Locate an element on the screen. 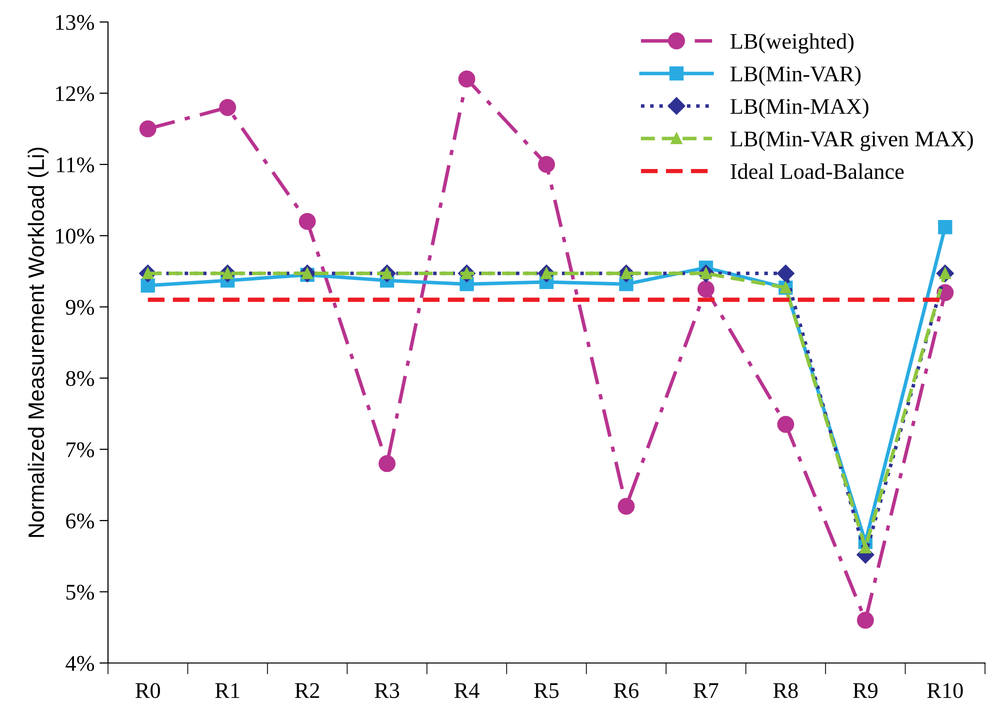 This screenshot has height=721, width=989. legend-label: LB(Min-VAR given MAX) is located at coordinates (851, 141).